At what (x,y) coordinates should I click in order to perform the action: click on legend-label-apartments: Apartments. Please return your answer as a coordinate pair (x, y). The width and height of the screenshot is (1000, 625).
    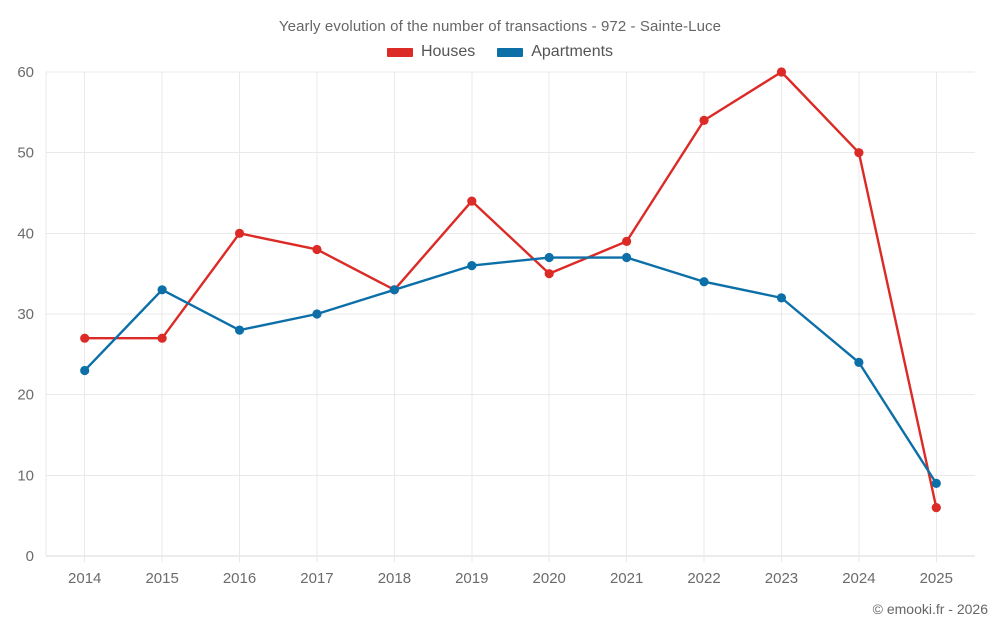
    Looking at the image, I should click on (572, 51).